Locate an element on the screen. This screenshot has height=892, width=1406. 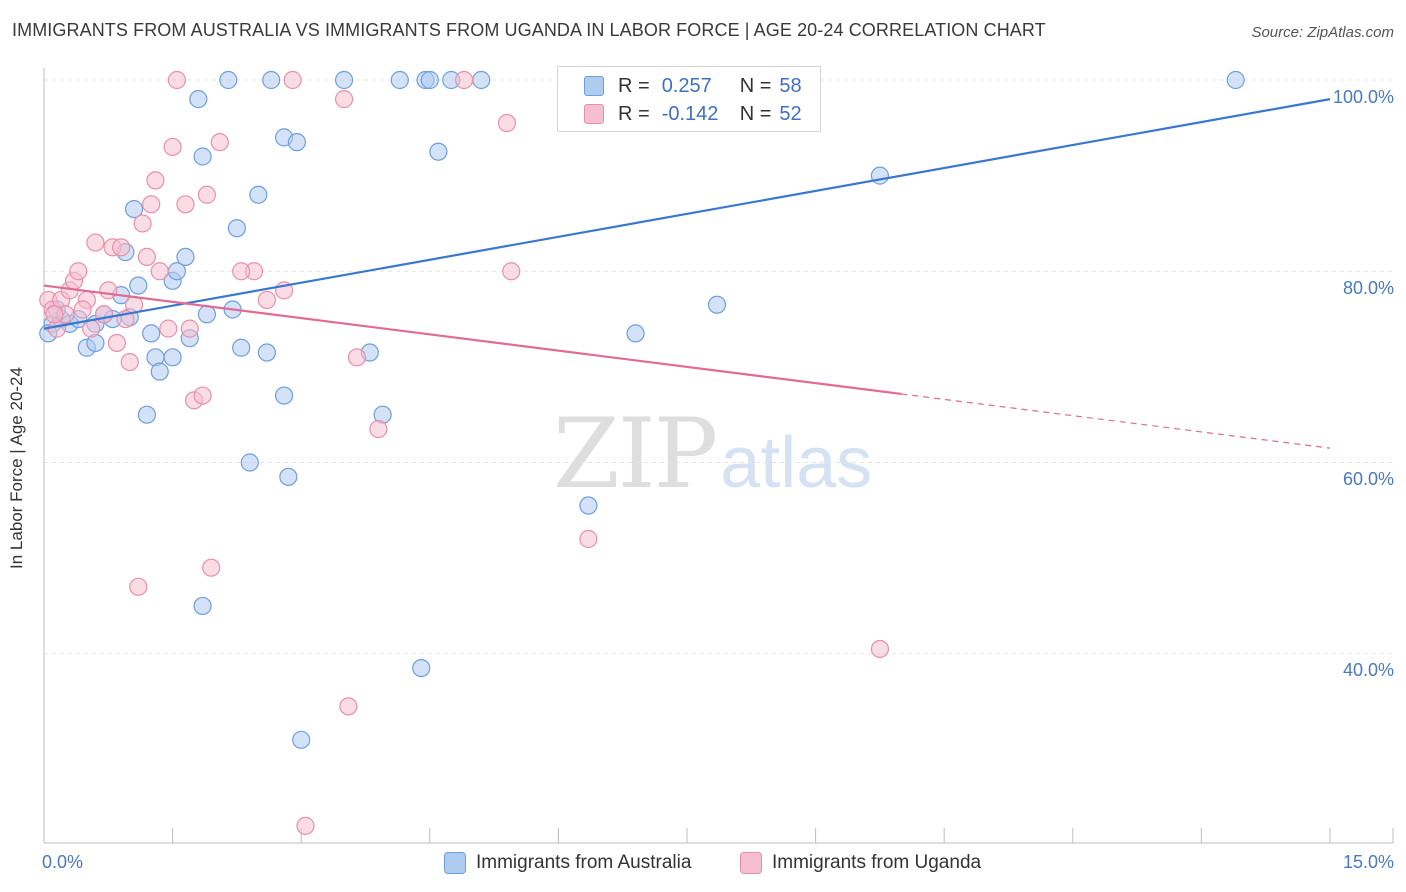
legend-r-value-australia: 0.257 is located at coordinates (686, 85).